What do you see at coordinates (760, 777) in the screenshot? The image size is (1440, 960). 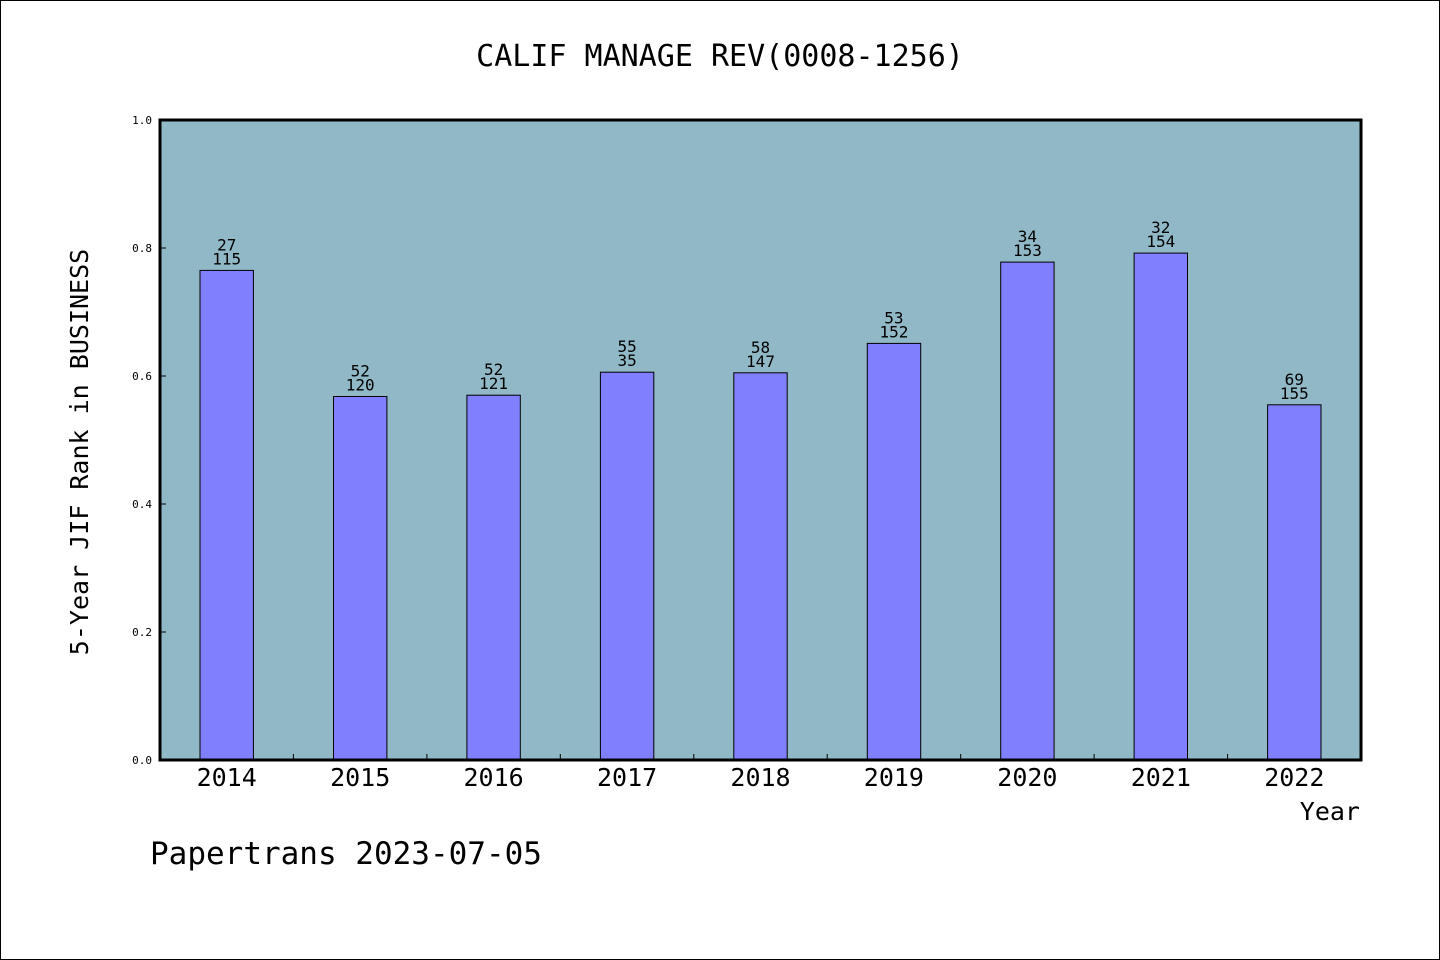 I see `x-tick-label: 2018` at bounding box center [760, 777].